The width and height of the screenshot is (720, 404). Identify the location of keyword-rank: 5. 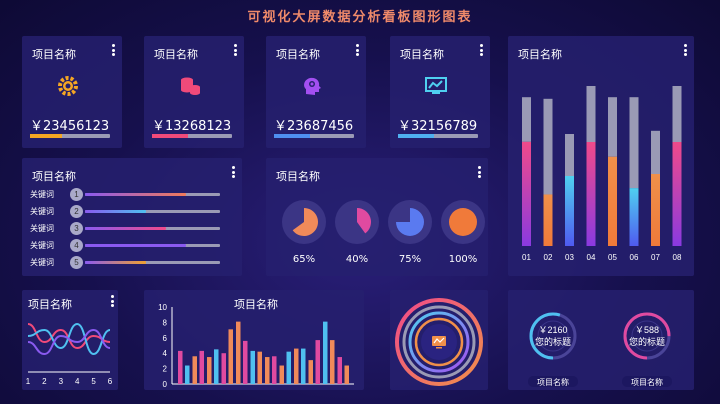
(76, 262).